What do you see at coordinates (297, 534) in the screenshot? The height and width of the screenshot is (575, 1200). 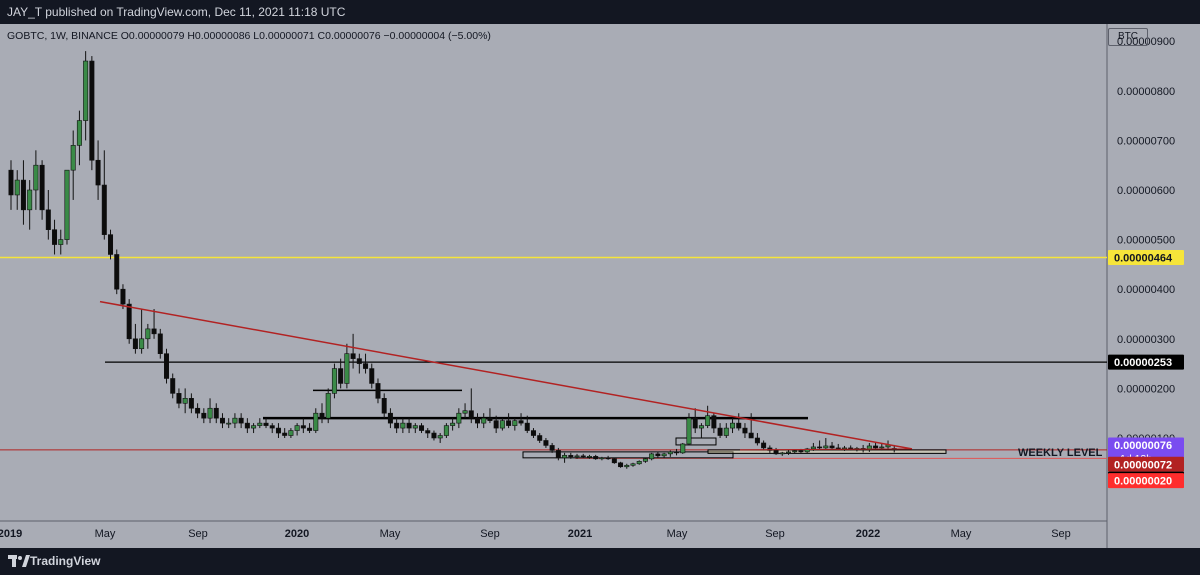 I see `x-tick-label: 2020` at bounding box center [297, 534].